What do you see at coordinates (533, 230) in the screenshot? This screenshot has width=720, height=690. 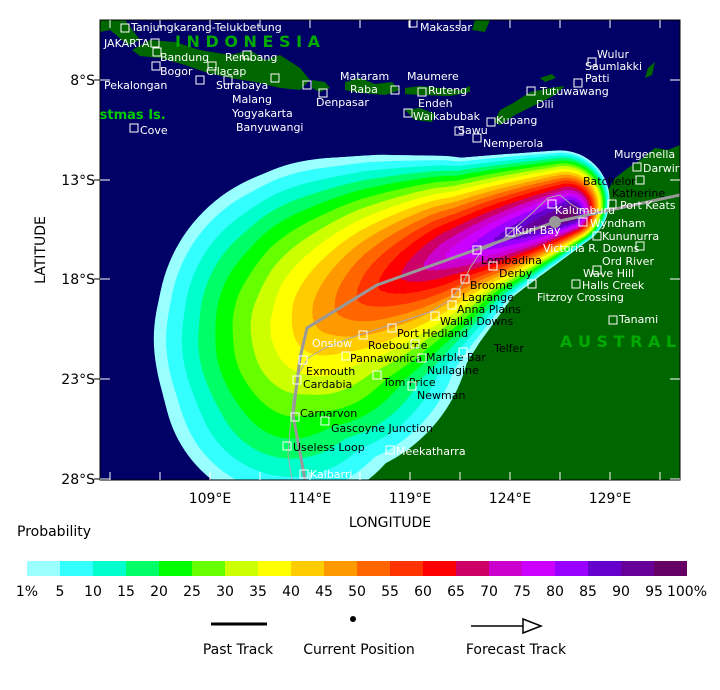 I see `town-marker: Kuri Bay` at bounding box center [533, 230].